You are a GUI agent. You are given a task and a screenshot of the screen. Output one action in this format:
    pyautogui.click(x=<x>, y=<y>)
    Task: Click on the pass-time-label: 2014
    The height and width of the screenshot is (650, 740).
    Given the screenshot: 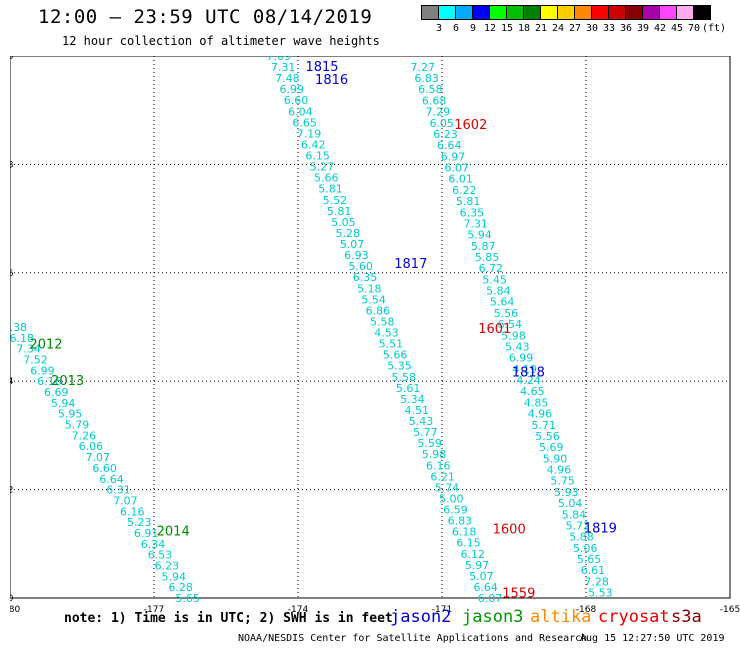 What is the action you would take?
    pyautogui.click(x=173, y=531)
    